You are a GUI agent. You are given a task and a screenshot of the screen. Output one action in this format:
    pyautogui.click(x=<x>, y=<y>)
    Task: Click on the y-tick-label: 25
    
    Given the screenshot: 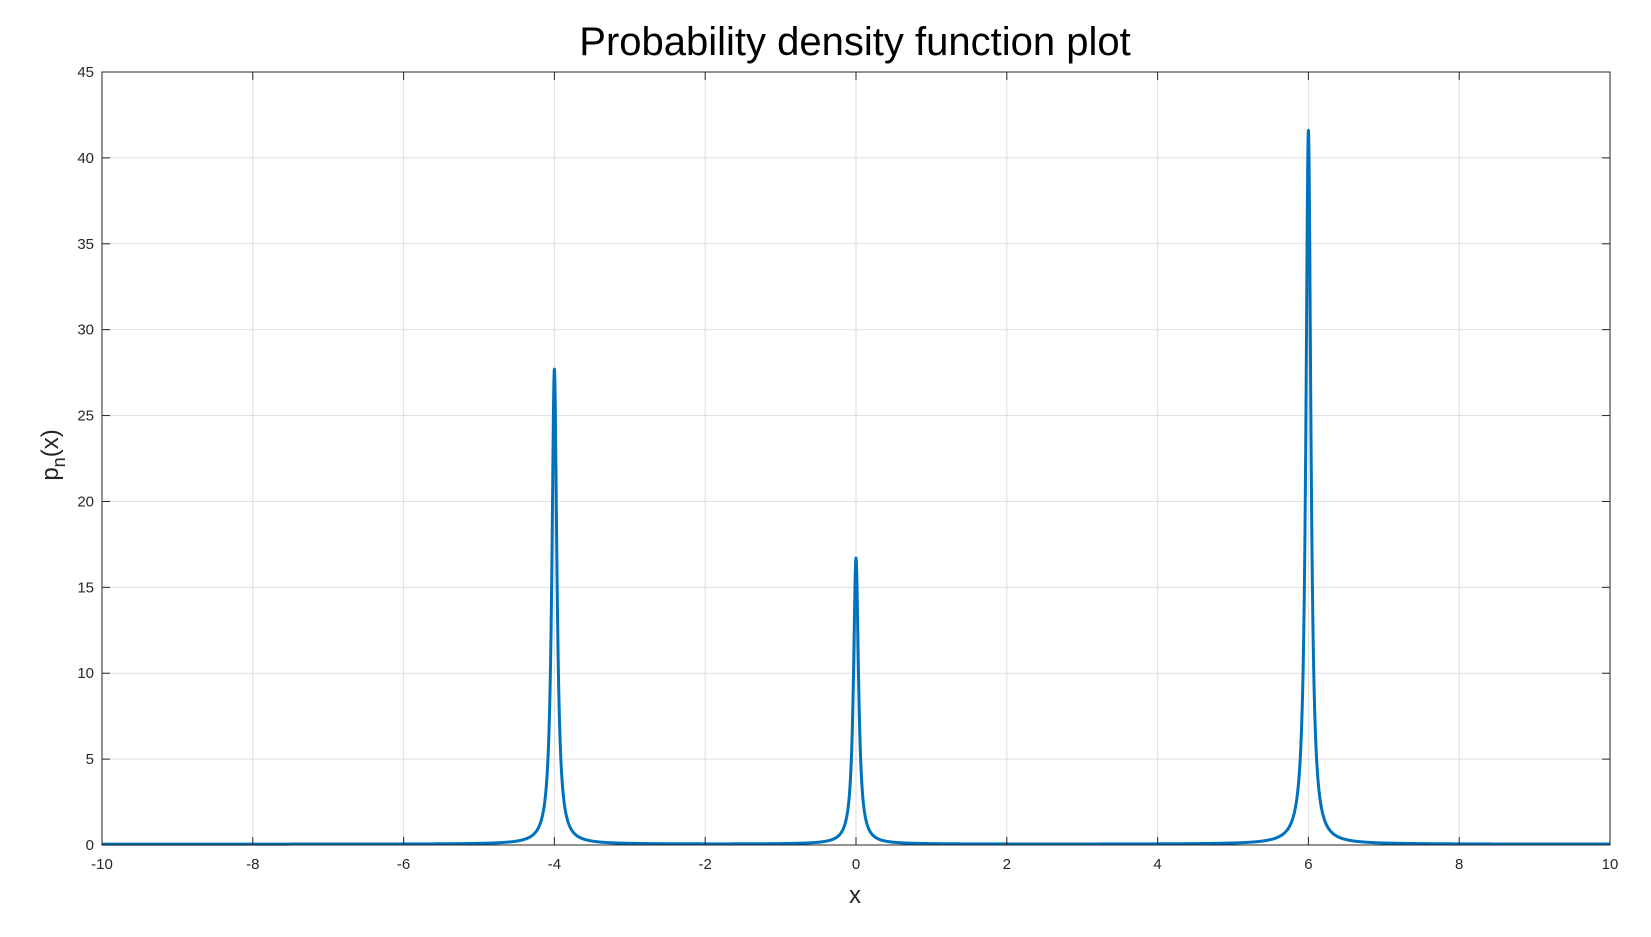 What is the action you would take?
    pyautogui.click(x=85, y=416)
    